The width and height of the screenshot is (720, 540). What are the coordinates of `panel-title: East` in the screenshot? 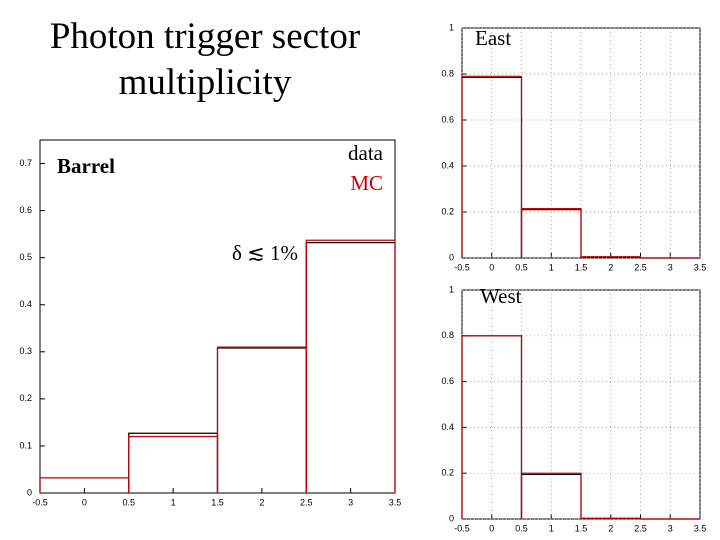 It's located at (493, 38).